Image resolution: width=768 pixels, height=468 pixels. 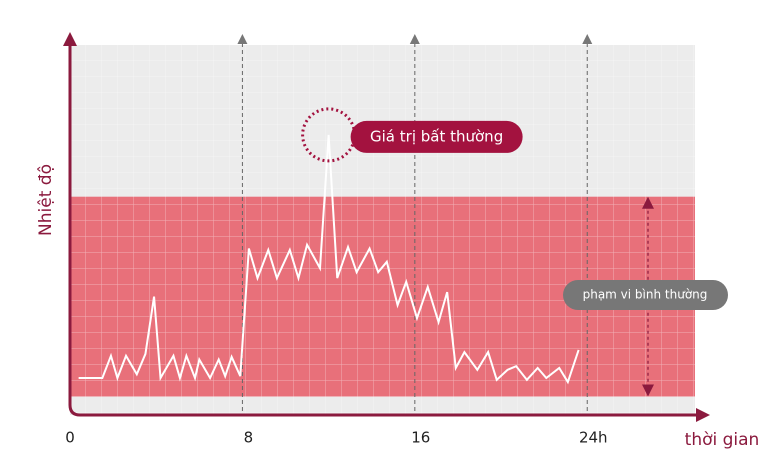 I want to click on x-axis-arrow, so click(x=703, y=415).